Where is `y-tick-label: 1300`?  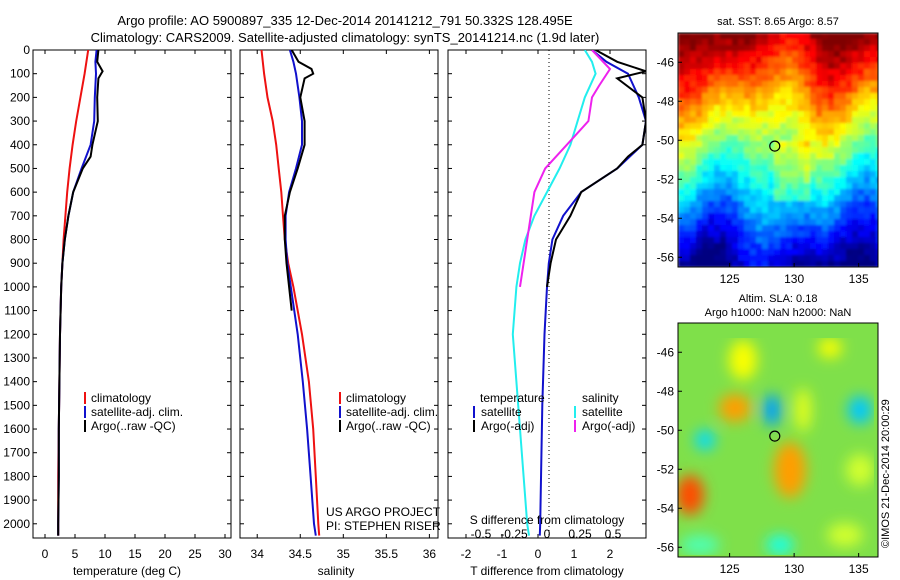 y-tick-label: 1300 is located at coordinates (16, 358).